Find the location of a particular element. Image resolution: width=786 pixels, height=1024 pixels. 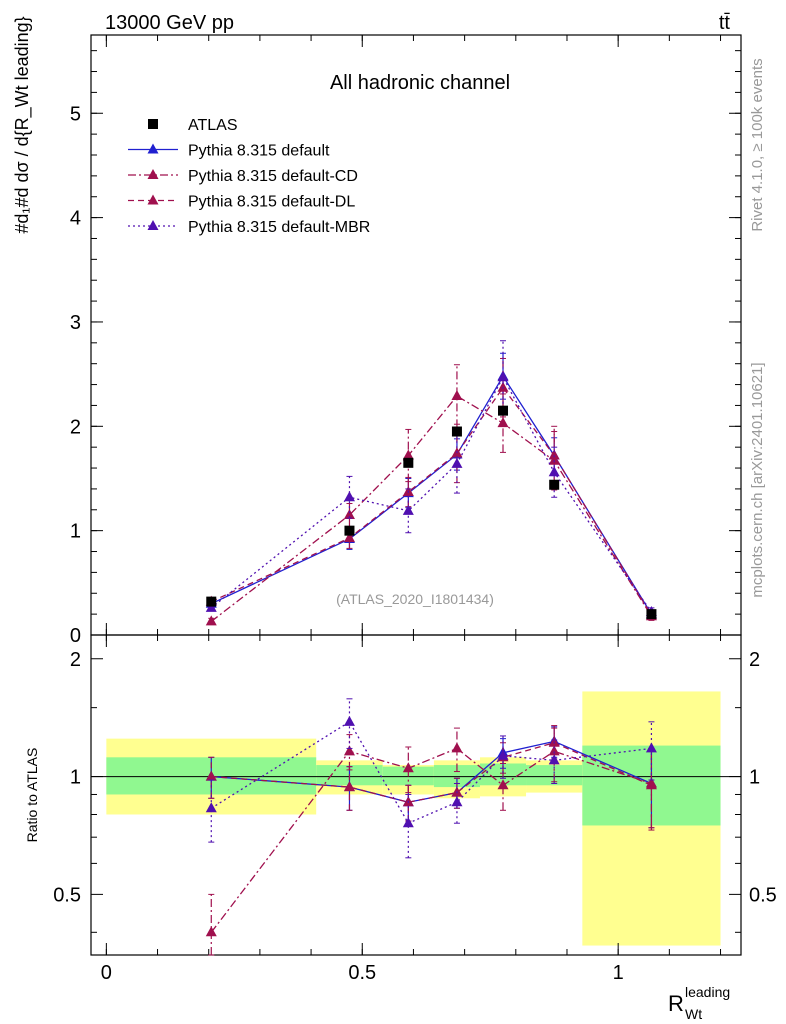

y-tick-label-ratio: 0.5 is located at coordinates (67, 895).